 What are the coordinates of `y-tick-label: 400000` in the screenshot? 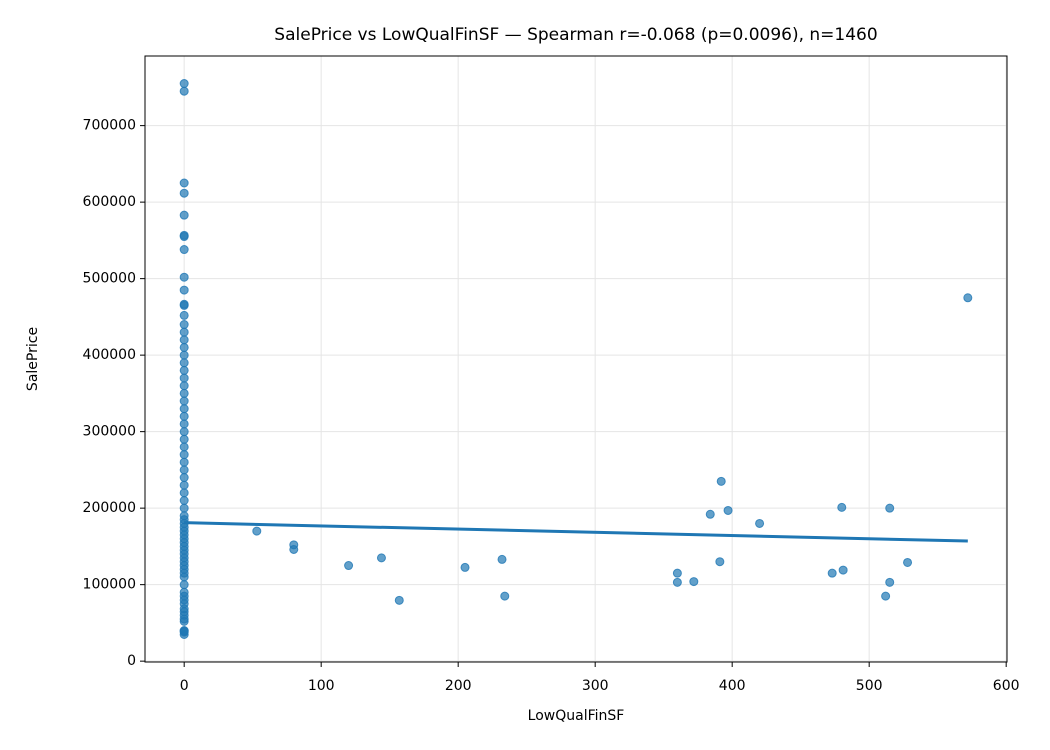 It's located at (109, 355).